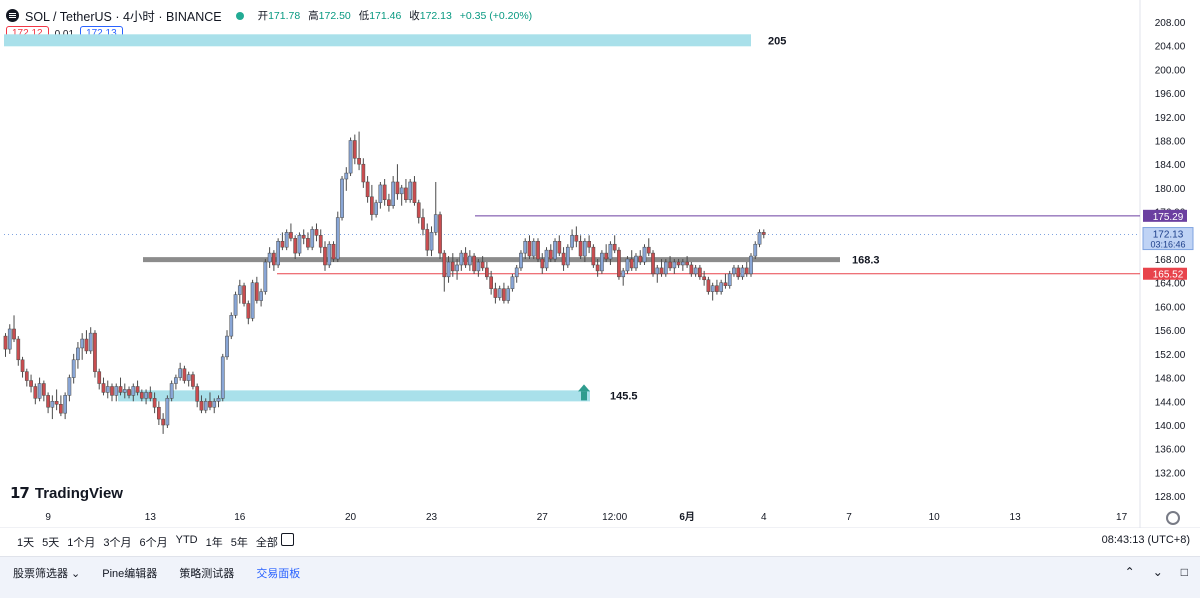 The height and width of the screenshot is (614, 1200). What do you see at coordinates (287, 539) in the screenshot?
I see `date-range-icon` at bounding box center [287, 539].